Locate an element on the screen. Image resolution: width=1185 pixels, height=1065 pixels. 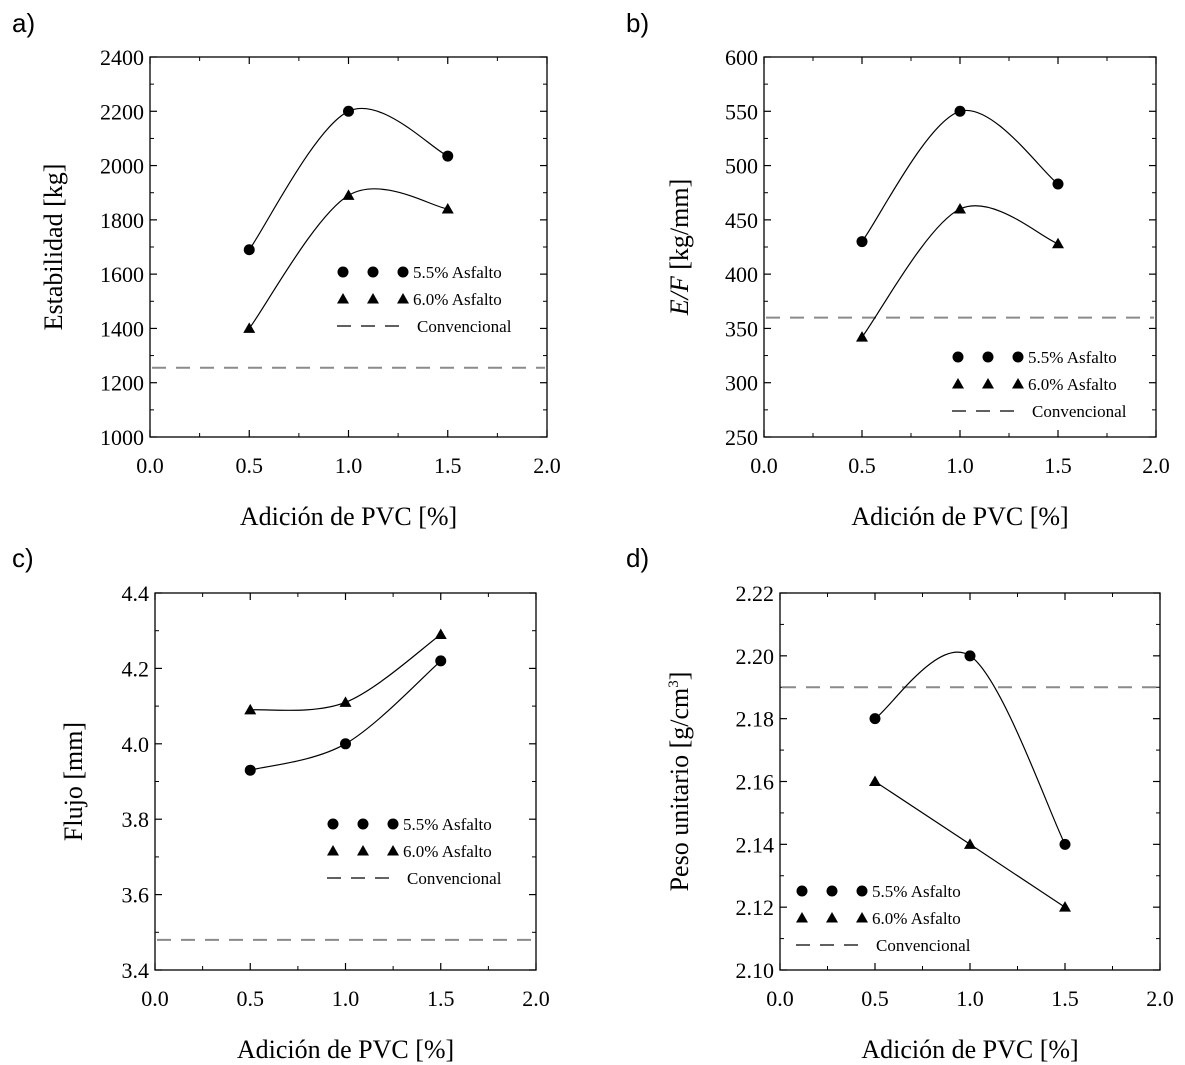
y-axis-title: Flujo [mm] is located at coordinates (73, 781).